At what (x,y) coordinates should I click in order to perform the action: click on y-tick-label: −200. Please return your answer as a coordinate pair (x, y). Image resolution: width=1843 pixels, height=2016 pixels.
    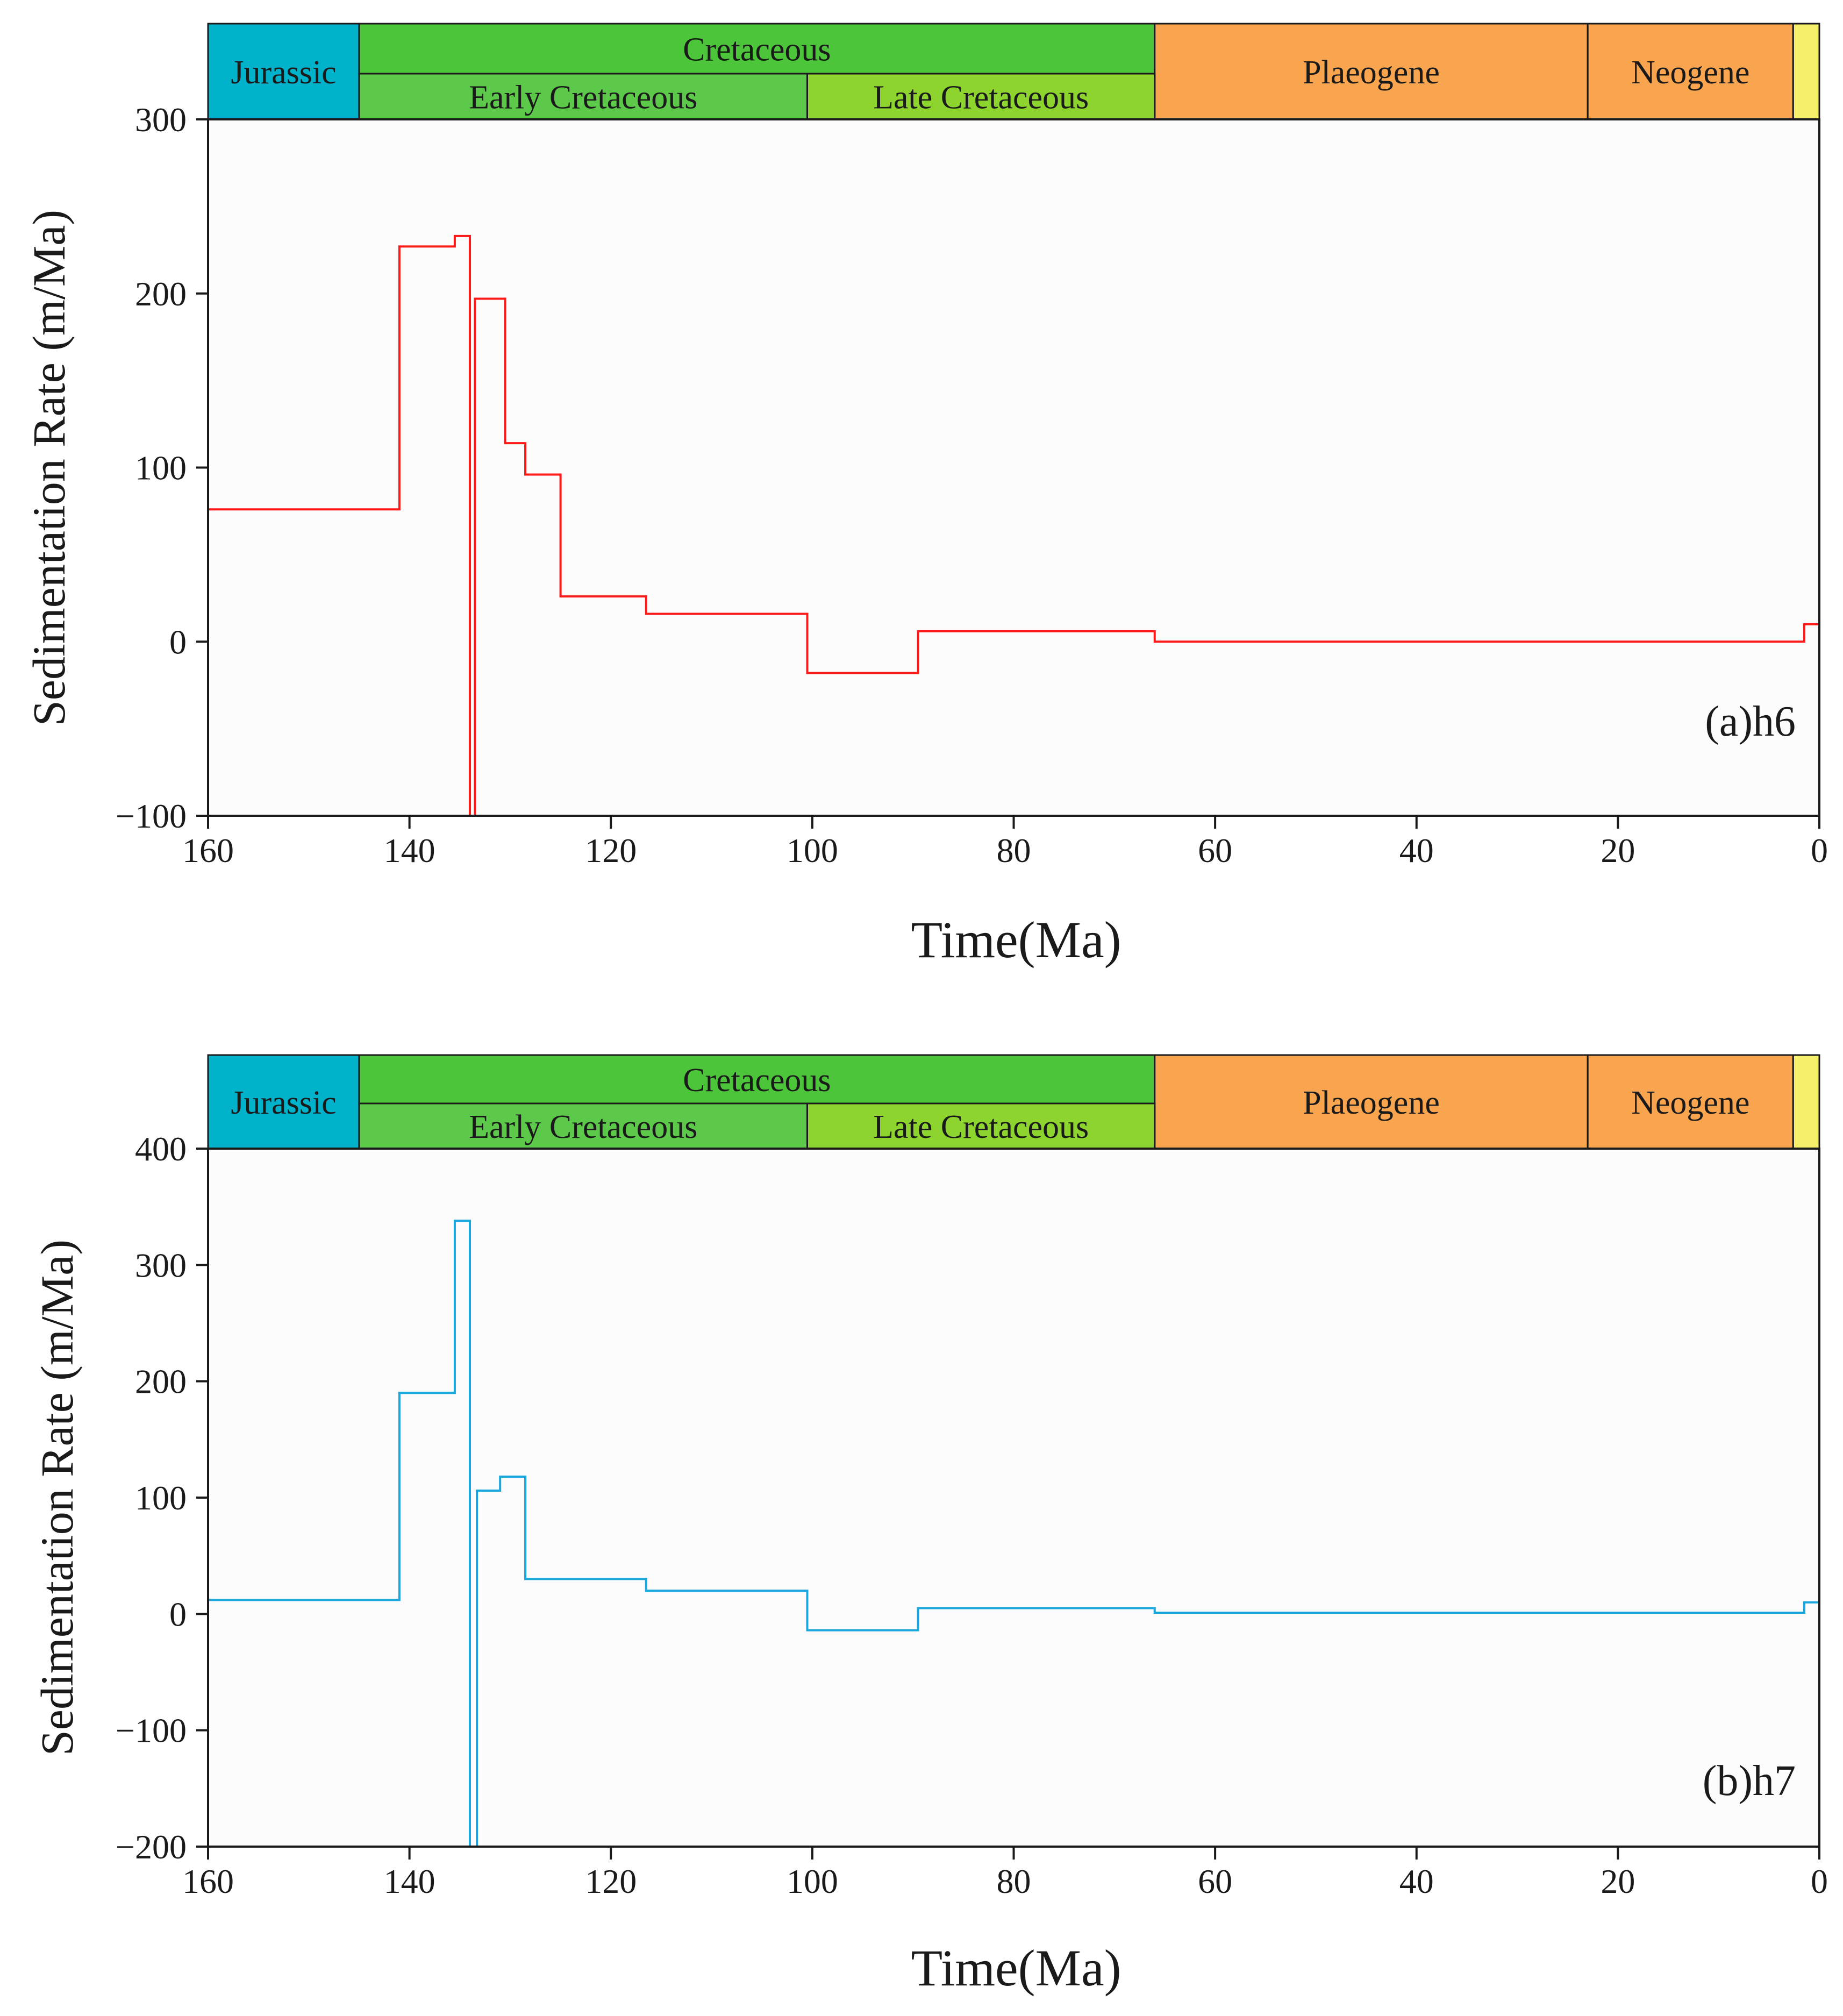
    Looking at the image, I should click on (151, 1847).